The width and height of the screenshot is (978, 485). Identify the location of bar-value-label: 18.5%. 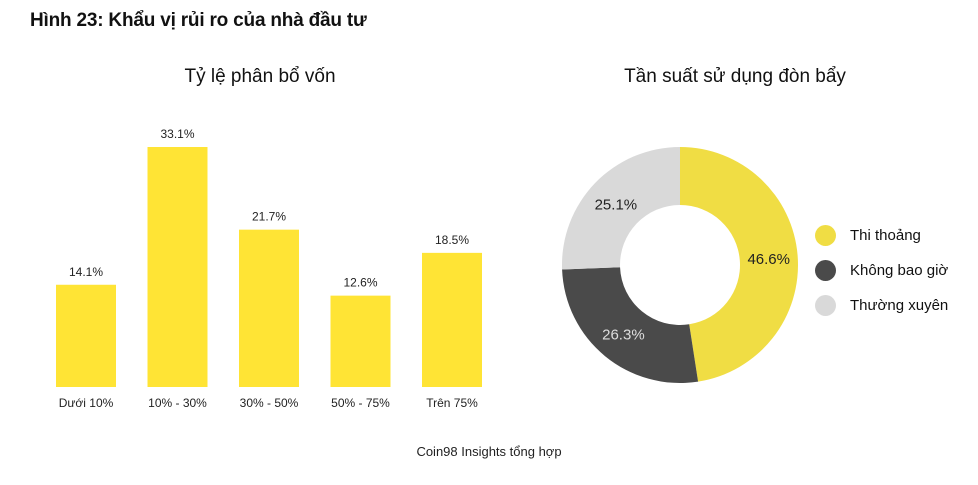
(452, 240).